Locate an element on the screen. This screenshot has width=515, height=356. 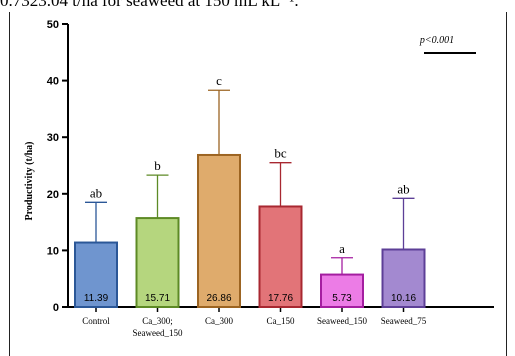
x-category-label: Control is located at coordinates (96, 321).